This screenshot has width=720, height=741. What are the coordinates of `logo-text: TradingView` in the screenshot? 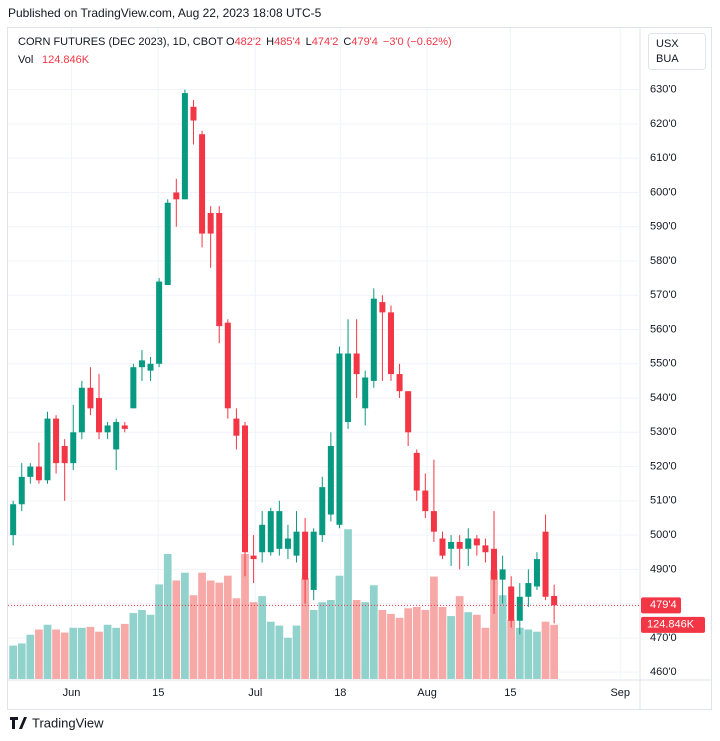 It's located at (68, 722).